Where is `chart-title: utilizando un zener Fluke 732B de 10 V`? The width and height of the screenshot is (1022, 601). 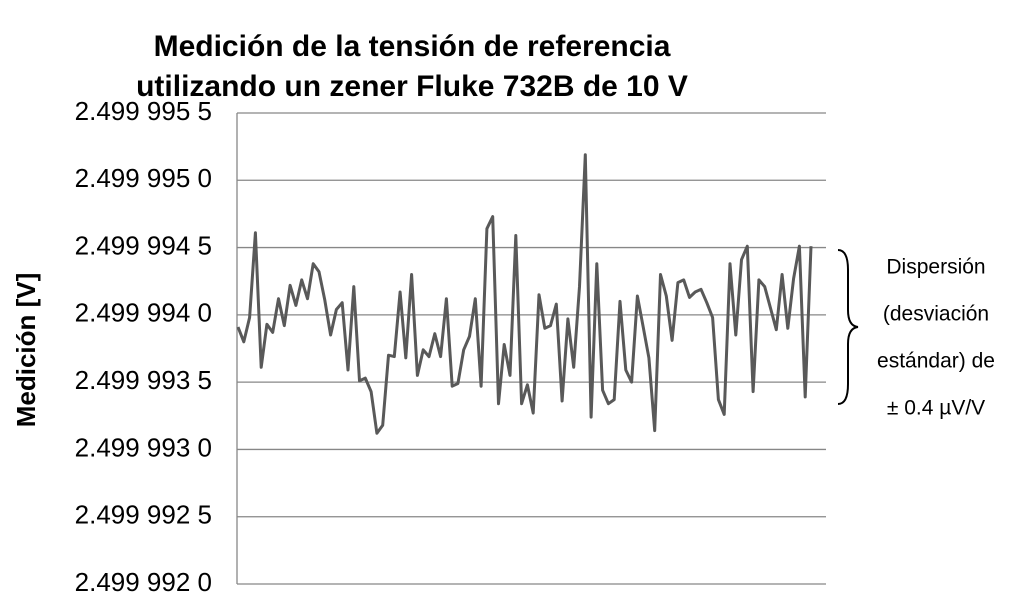
chart-title: utilizando un zener Fluke 732B de 10 V is located at coordinates (412, 86).